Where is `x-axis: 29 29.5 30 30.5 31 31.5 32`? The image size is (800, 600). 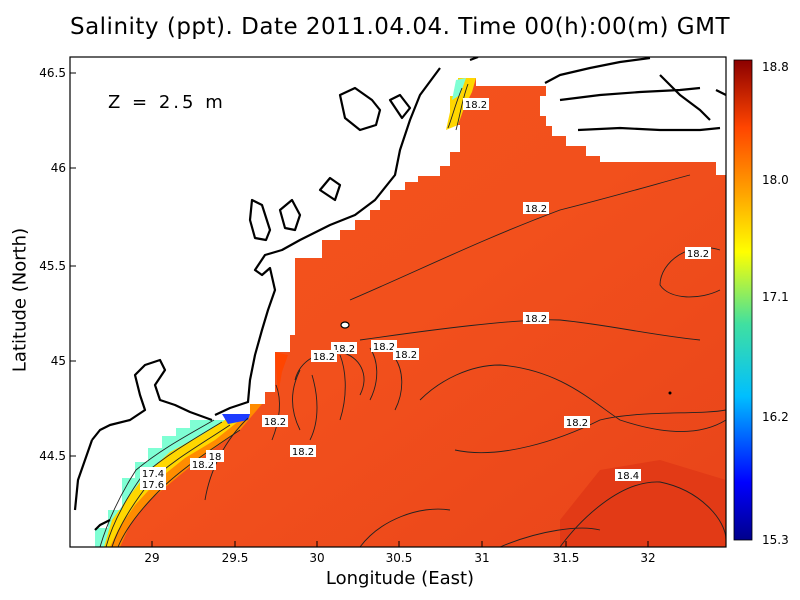
x-axis: 29 29.5 30 30.5 31 31.5 32 is located at coordinates (400, 553).